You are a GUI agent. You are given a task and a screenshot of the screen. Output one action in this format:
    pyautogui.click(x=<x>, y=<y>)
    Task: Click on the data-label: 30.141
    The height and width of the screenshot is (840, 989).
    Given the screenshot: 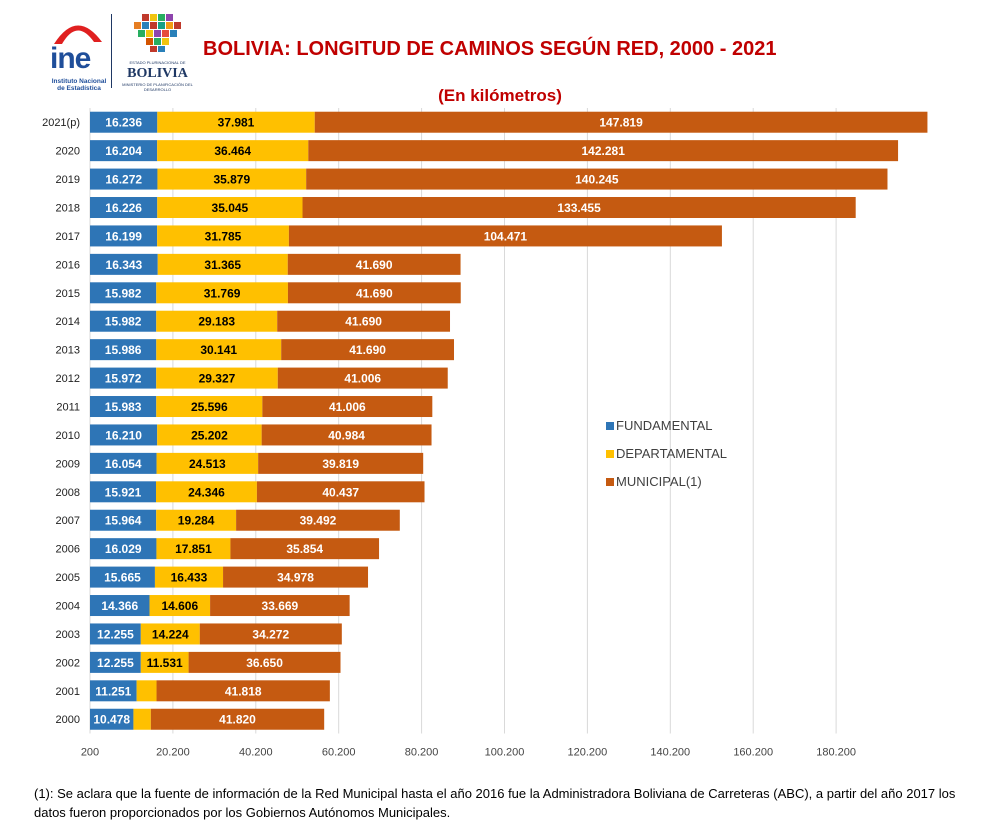 What is the action you would take?
    pyautogui.click(x=218, y=350)
    